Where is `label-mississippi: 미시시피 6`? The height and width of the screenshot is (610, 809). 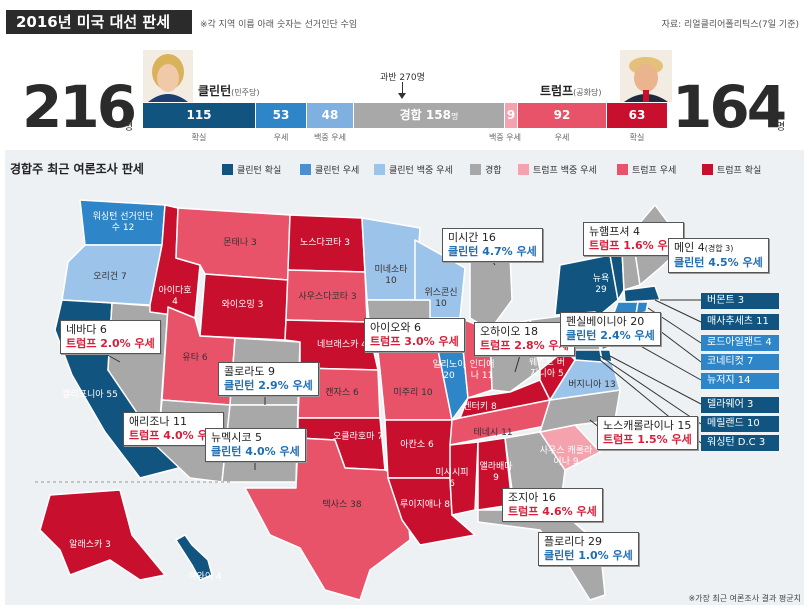
label-mississippi: 미시시피 6 is located at coordinates (452, 478).